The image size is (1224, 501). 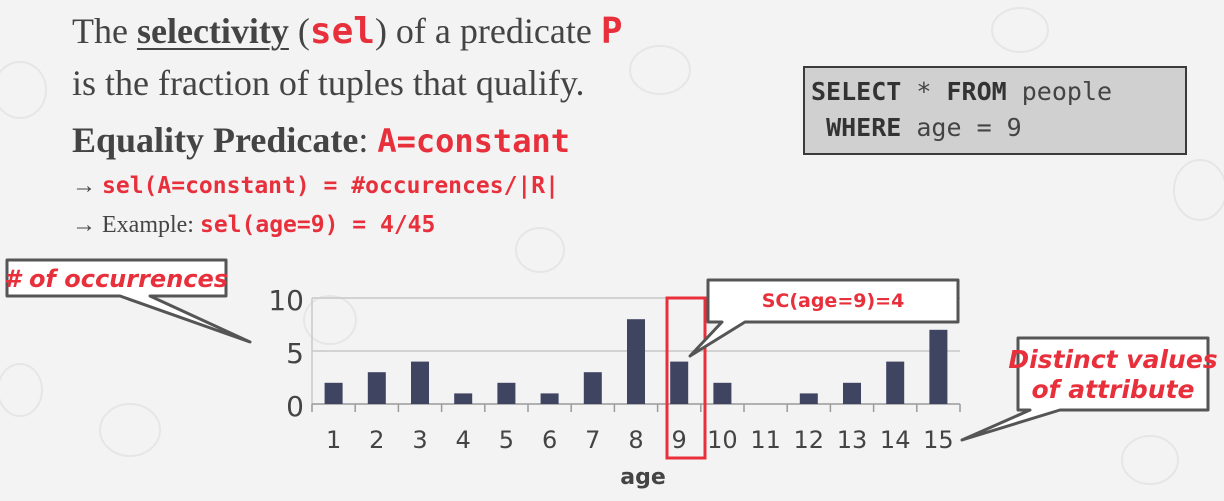 I want to click on line1-prefix: The, so click(x=104, y=31).